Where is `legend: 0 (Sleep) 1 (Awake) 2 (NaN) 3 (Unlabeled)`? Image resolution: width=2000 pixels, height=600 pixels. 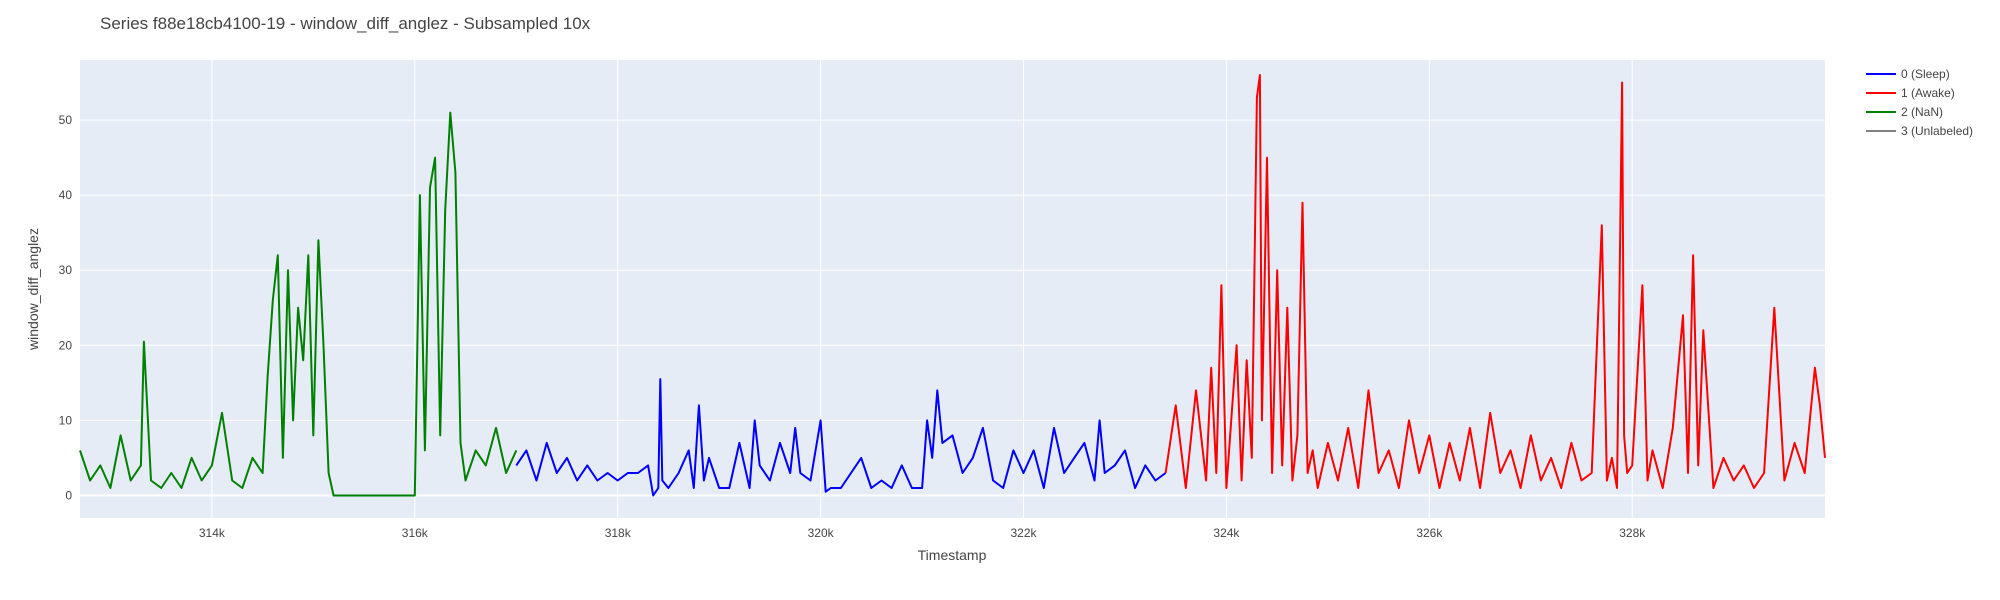
legend: 0 (Sleep) 1 (Awake) 2 (NaN) 3 (Unlabeled) is located at coordinates (1919, 102).